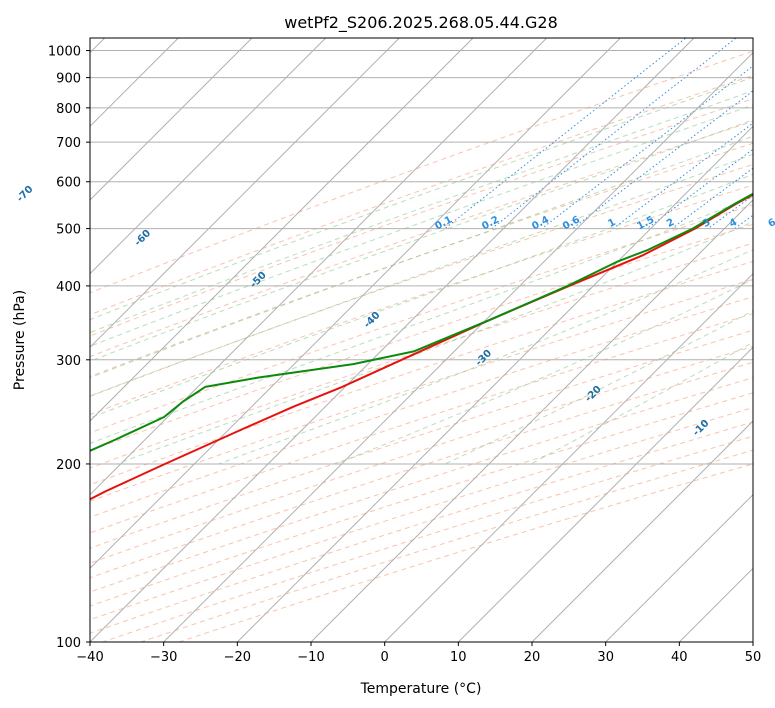 The height and width of the screenshot is (708, 775). I want to click on mixing-ratio-label: 3, so click(706, 223).